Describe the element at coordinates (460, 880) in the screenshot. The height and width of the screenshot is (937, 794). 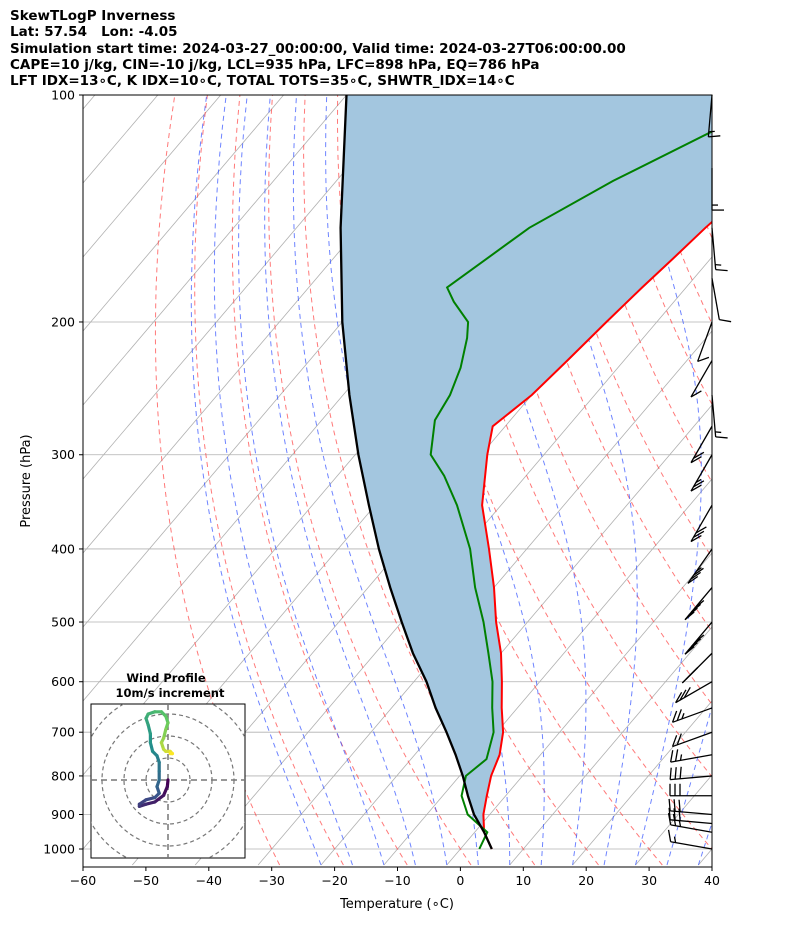
I see `x-tick-label: 0` at that location.